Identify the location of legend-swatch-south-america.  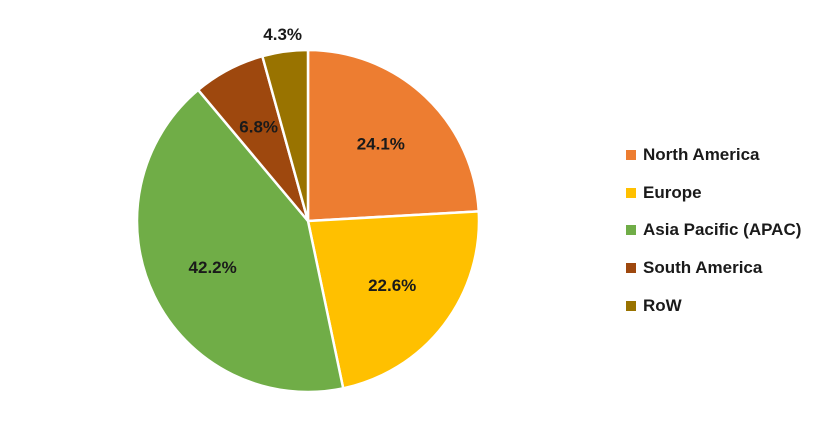
(631, 267).